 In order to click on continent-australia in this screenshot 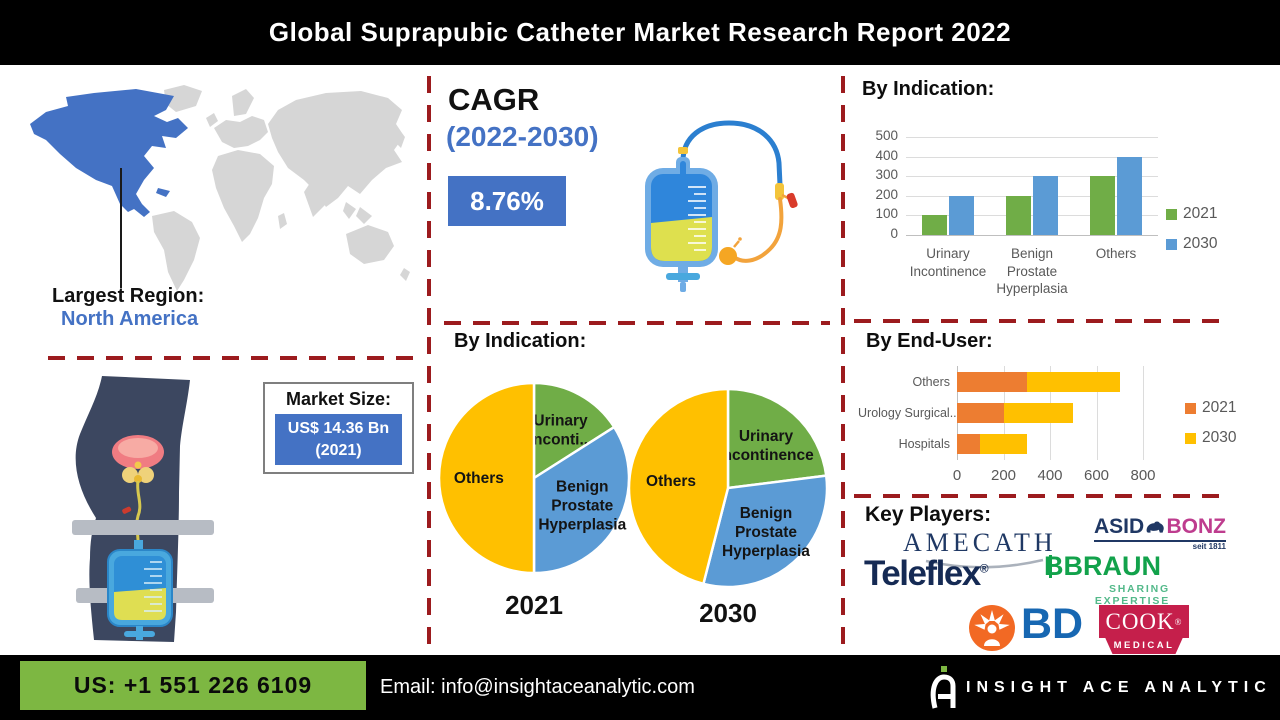, I will do `click(370, 244)`.